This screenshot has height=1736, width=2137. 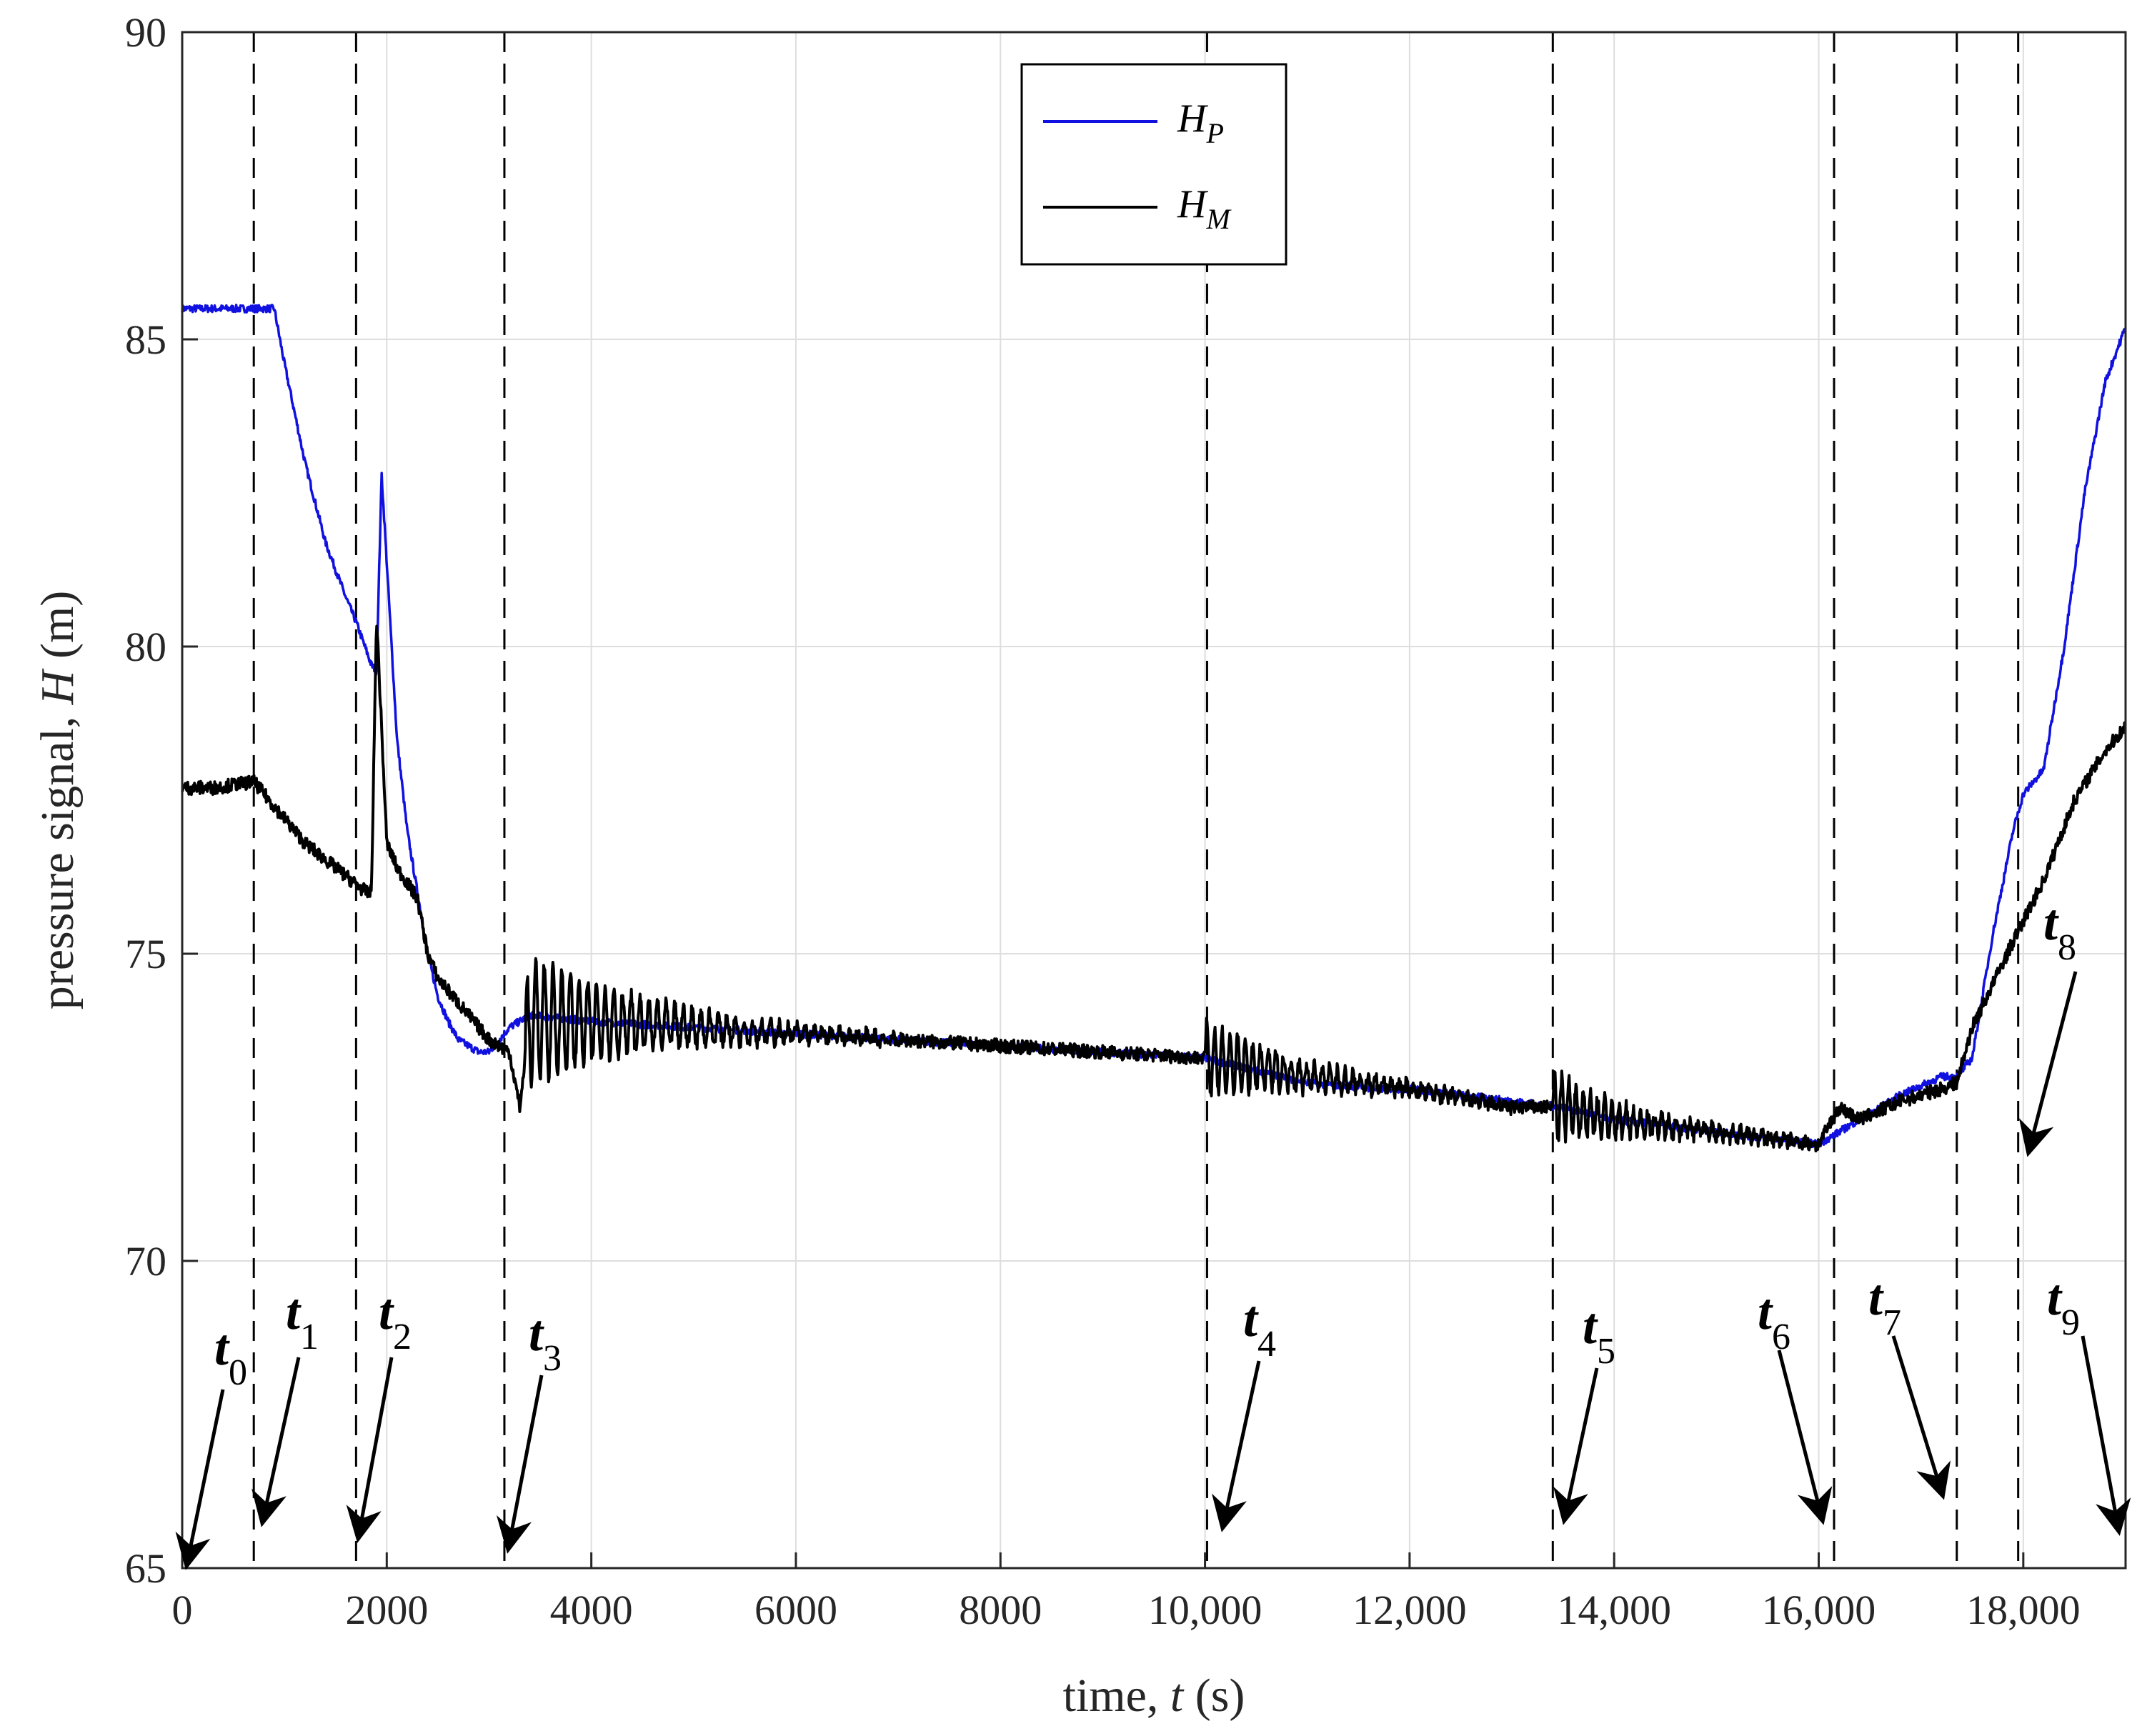 What do you see at coordinates (2048, 1064) in the screenshot?
I see `event-arrow-t8` at bounding box center [2048, 1064].